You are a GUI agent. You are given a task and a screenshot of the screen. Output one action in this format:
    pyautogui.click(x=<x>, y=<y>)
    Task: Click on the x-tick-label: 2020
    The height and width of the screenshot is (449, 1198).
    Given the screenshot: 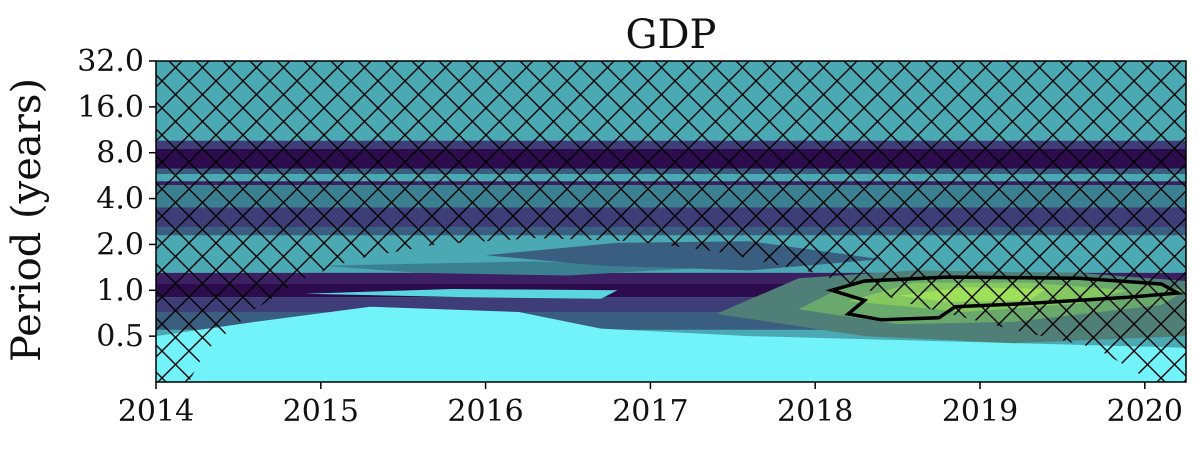 What is the action you would take?
    pyautogui.click(x=1145, y=411)
    